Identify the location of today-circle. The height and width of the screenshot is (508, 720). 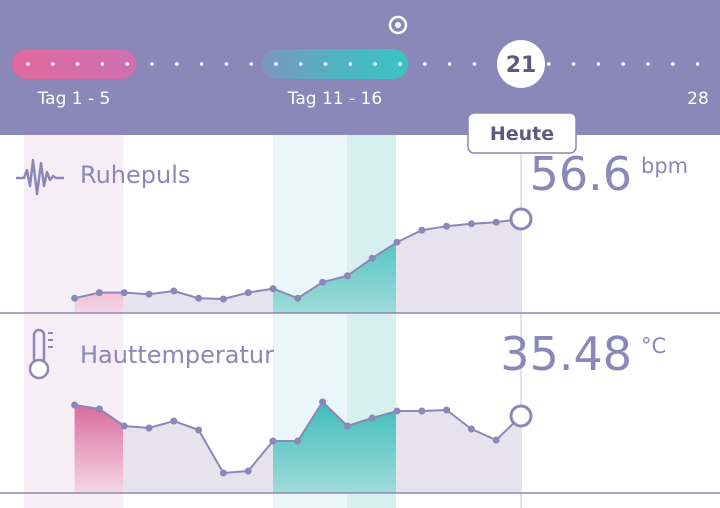
(521, 64).